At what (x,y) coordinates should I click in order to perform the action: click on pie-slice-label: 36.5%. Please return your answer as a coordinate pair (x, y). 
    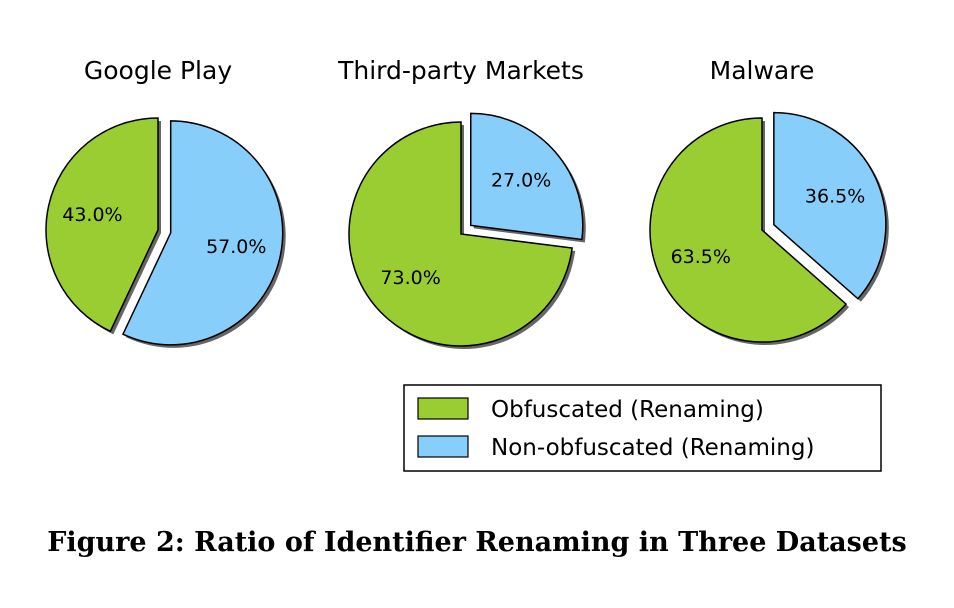
    Looking at the image, I should click on (835, 196).